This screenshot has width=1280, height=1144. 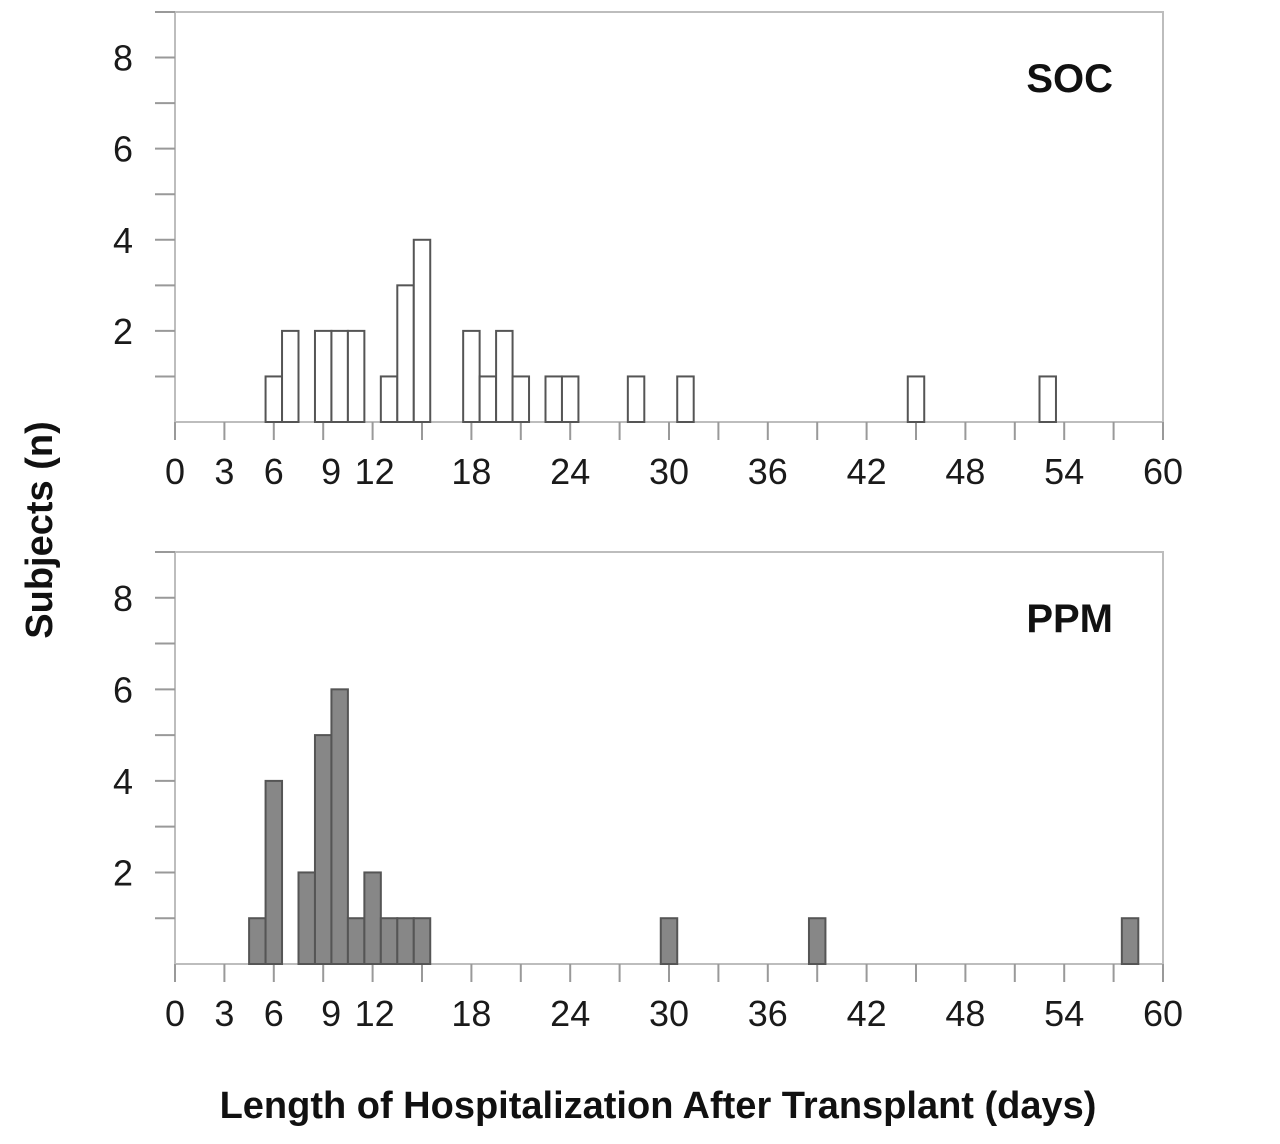 I want to click on y-axis-title: Subjects (n), so click(x=40, y=529).